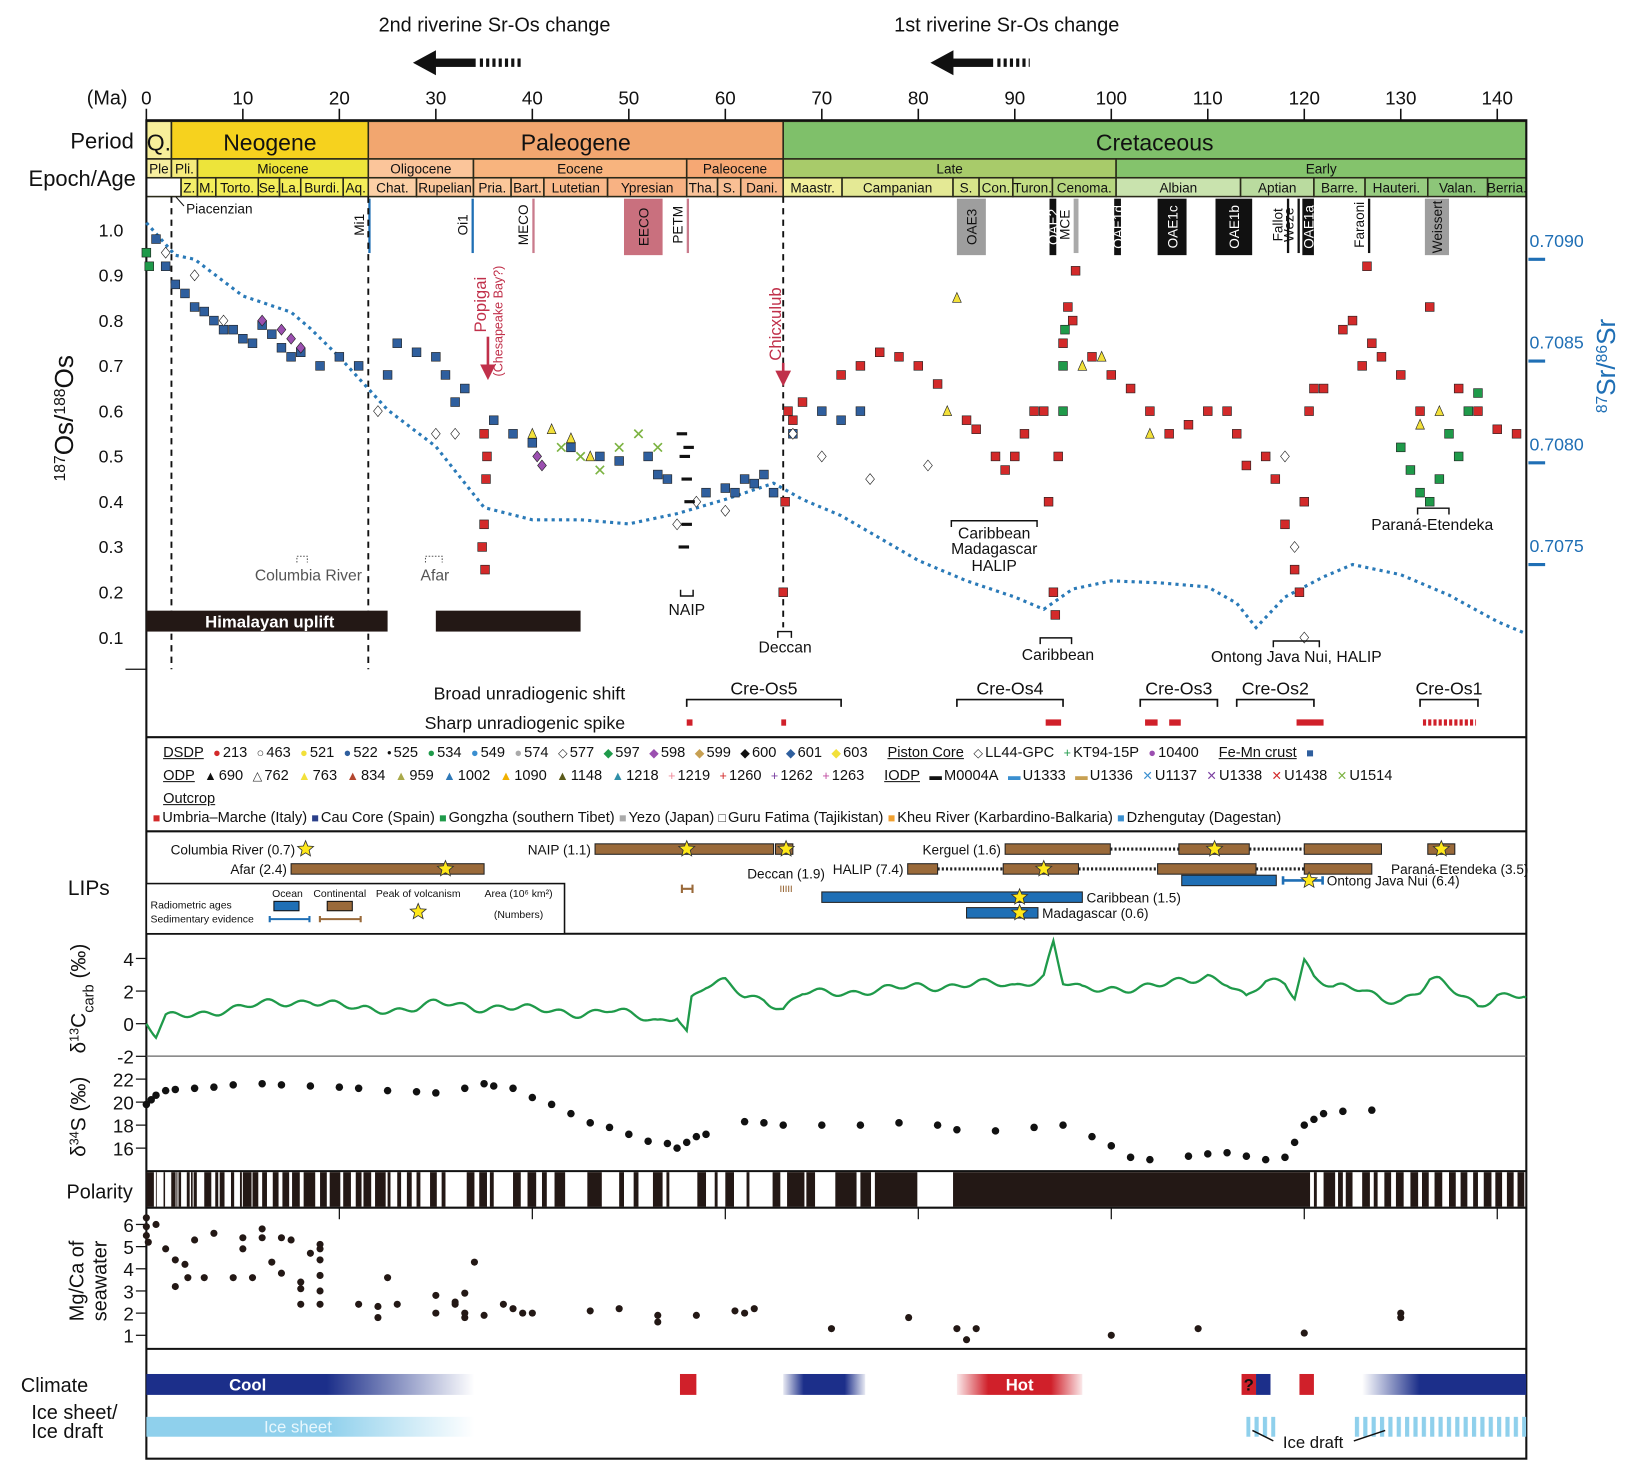 This screenshot has width=1634, height=1466. What do you see at coordinates (347, 753) in the screenshot?
I see `legend-marker-icon: ●` at bounding box center [347, 753].